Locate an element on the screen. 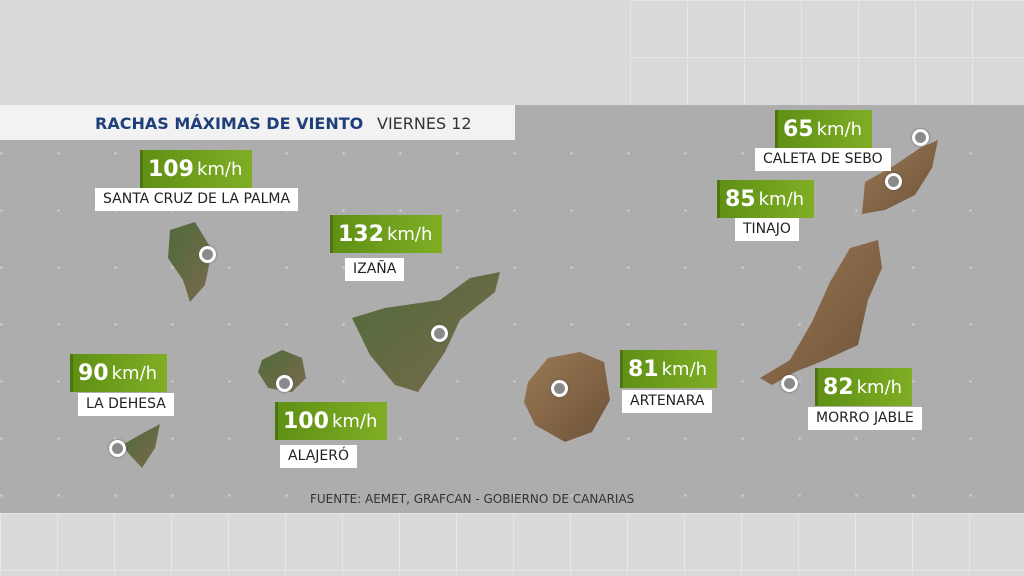  gran-canaria is located at coordinates (567, 397).